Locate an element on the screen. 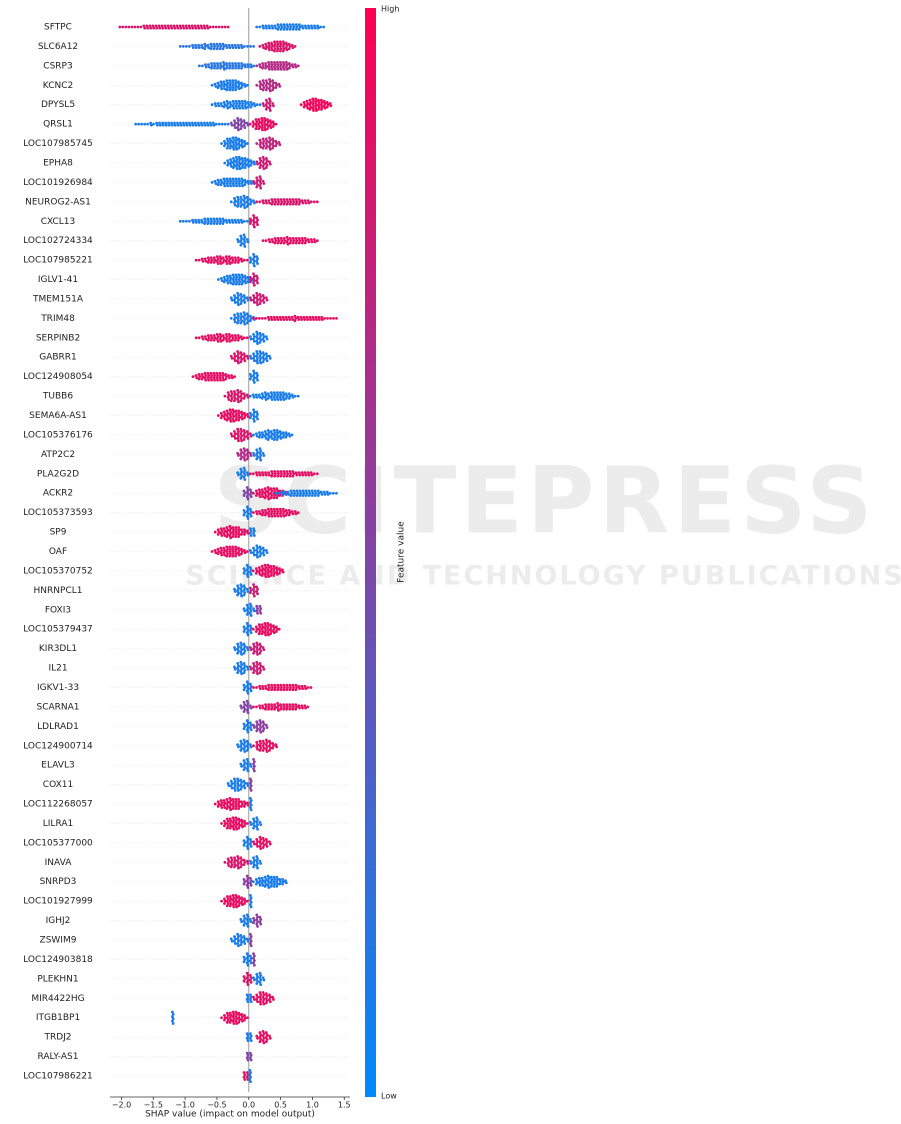 The width and height of the screenshot is (901, 1124). colorbar-low: Low is located at coordinates (389, 1096).